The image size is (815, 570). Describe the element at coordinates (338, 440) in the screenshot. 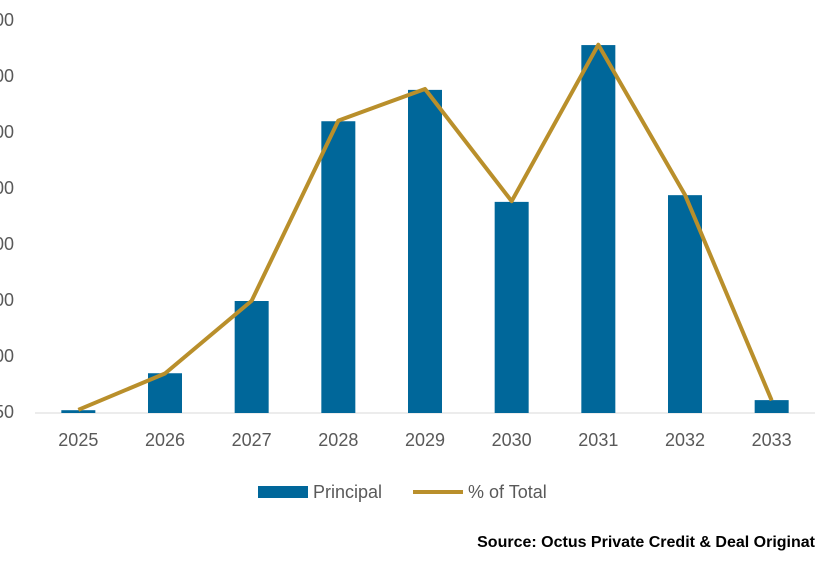

I see `x-tick-label: 2028` at that location.